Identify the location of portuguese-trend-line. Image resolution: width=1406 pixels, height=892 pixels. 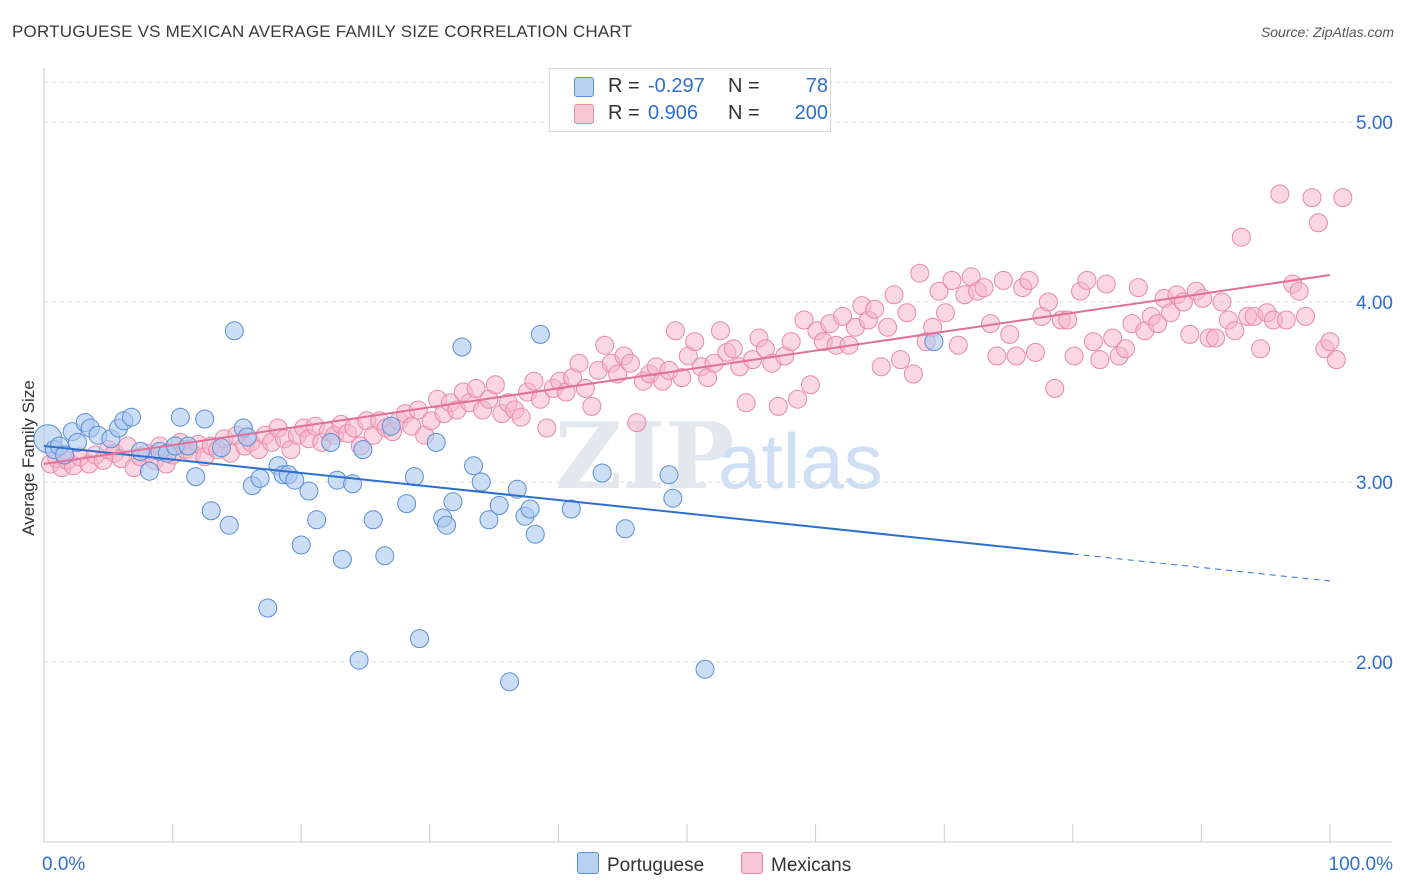
(558, 500).